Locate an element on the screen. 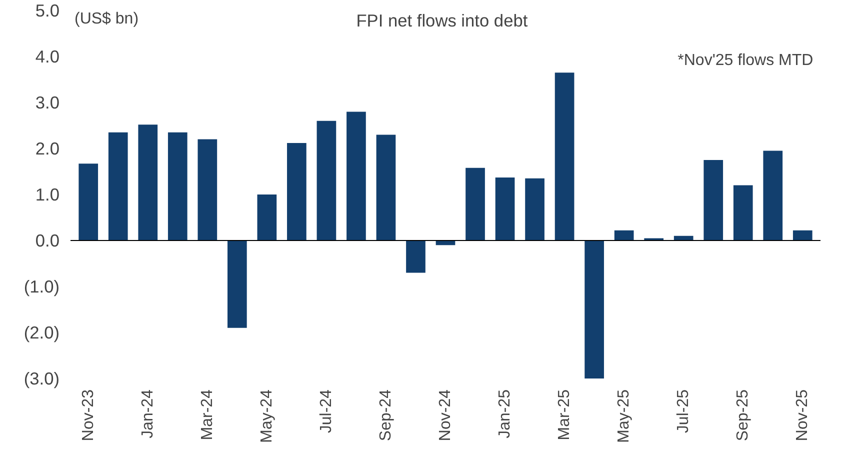 This screenshot has height=451, width=859. y-tick-label: 4.0 is located at coordinates (47, 56).